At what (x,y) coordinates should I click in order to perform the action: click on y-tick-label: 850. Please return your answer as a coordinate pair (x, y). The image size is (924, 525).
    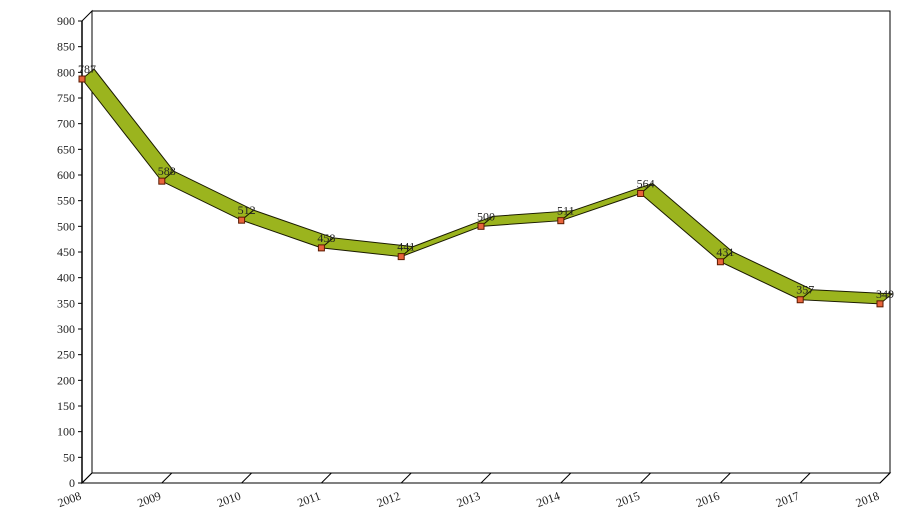
    Looking at the image, I should click on (66, 47).